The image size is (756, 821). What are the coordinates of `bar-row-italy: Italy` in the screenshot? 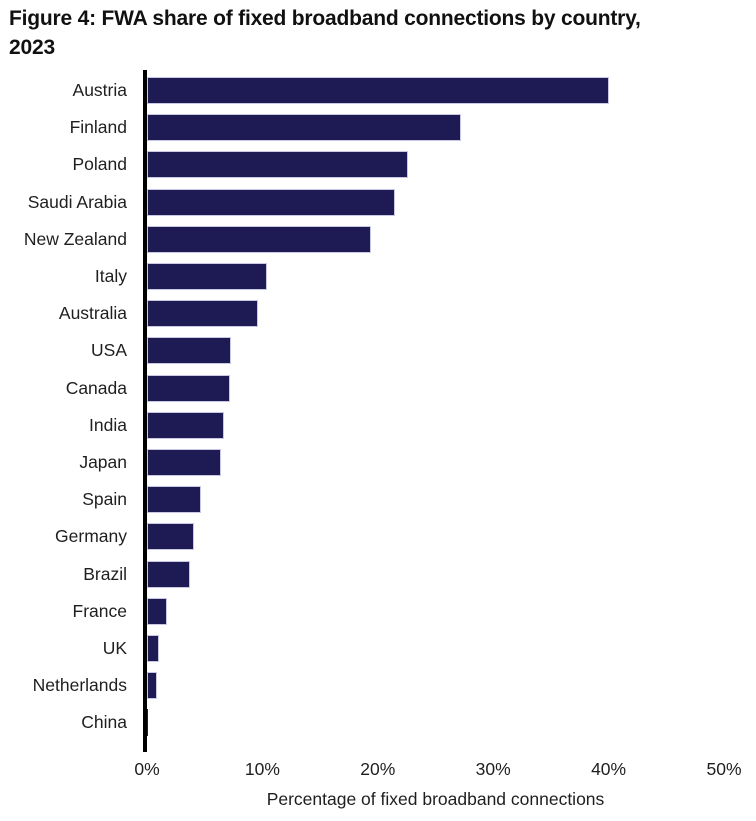 It's located at (378, 276).